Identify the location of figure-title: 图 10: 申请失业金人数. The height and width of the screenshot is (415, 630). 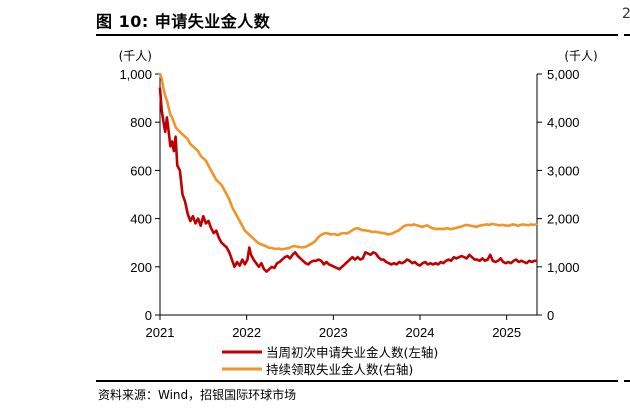
(183, 21).